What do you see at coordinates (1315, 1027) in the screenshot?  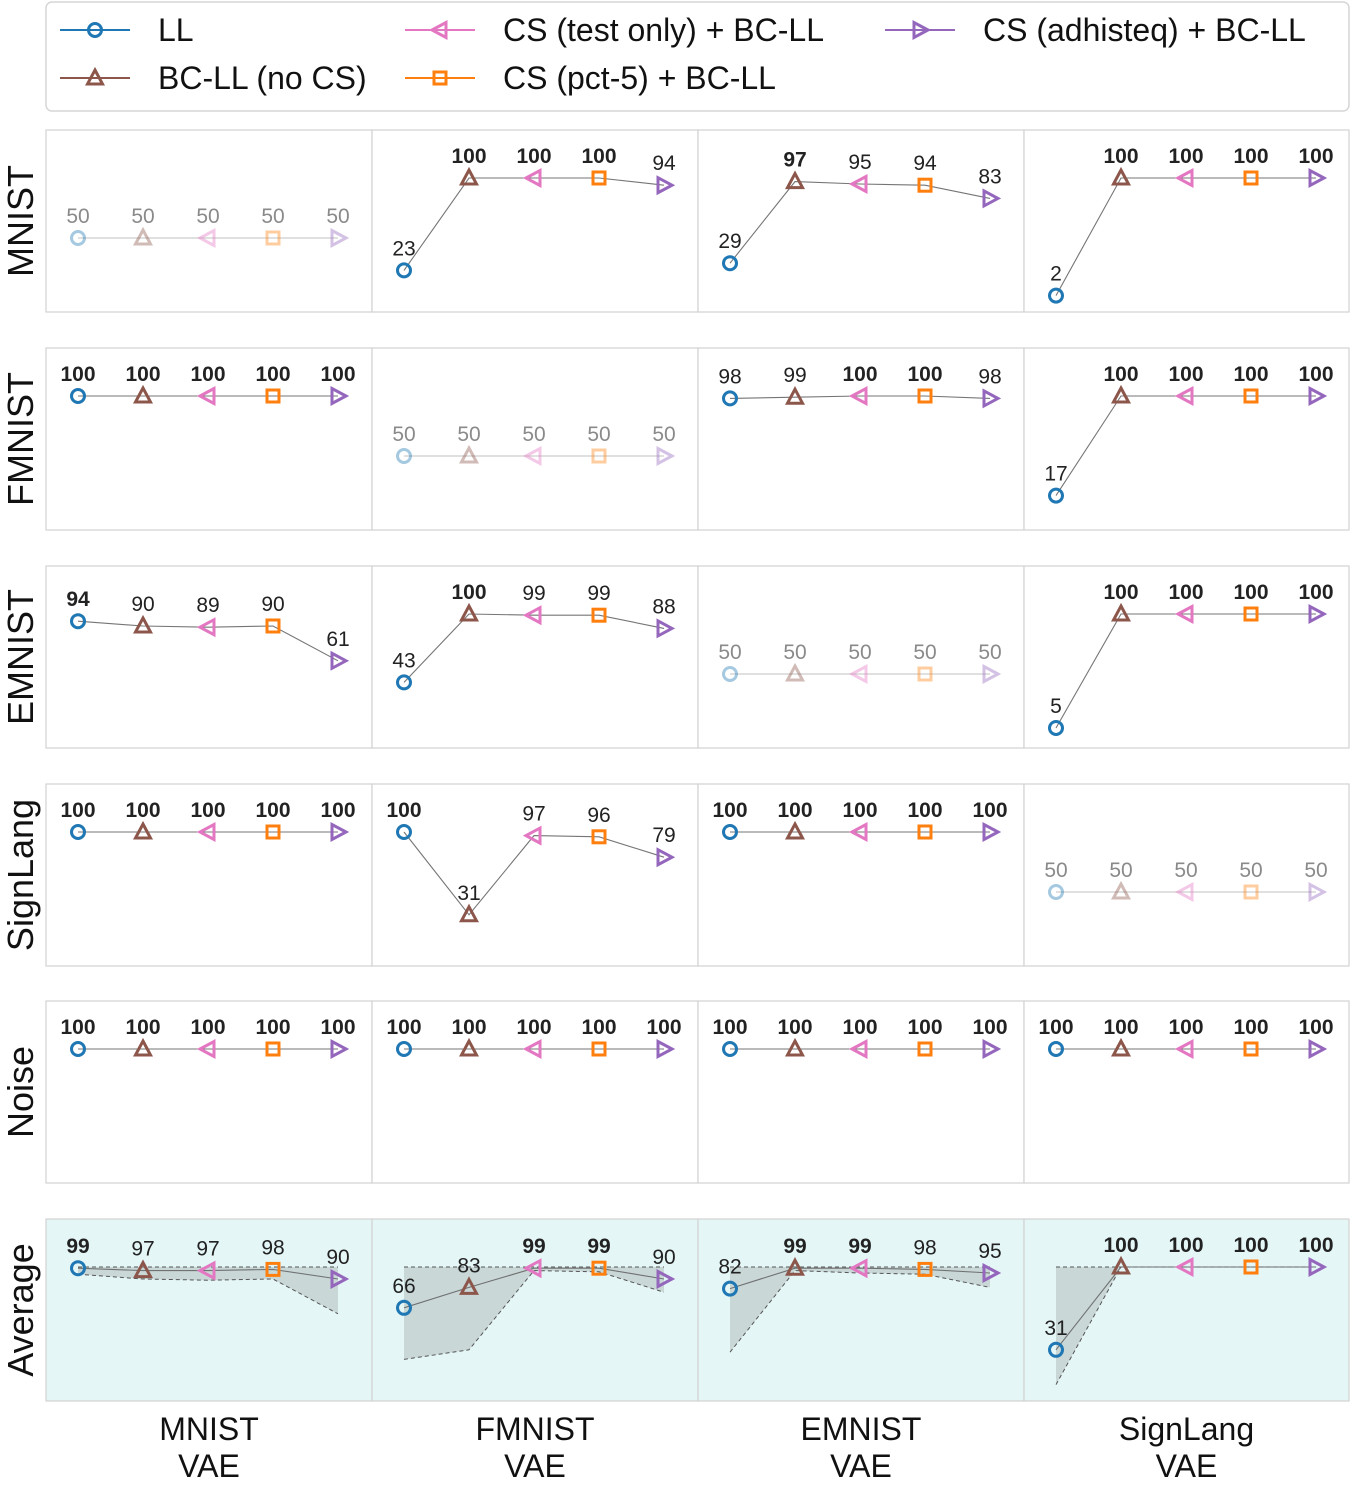 I see `value-label-4-3-4: 100` at bounding box center [1315, 1027].